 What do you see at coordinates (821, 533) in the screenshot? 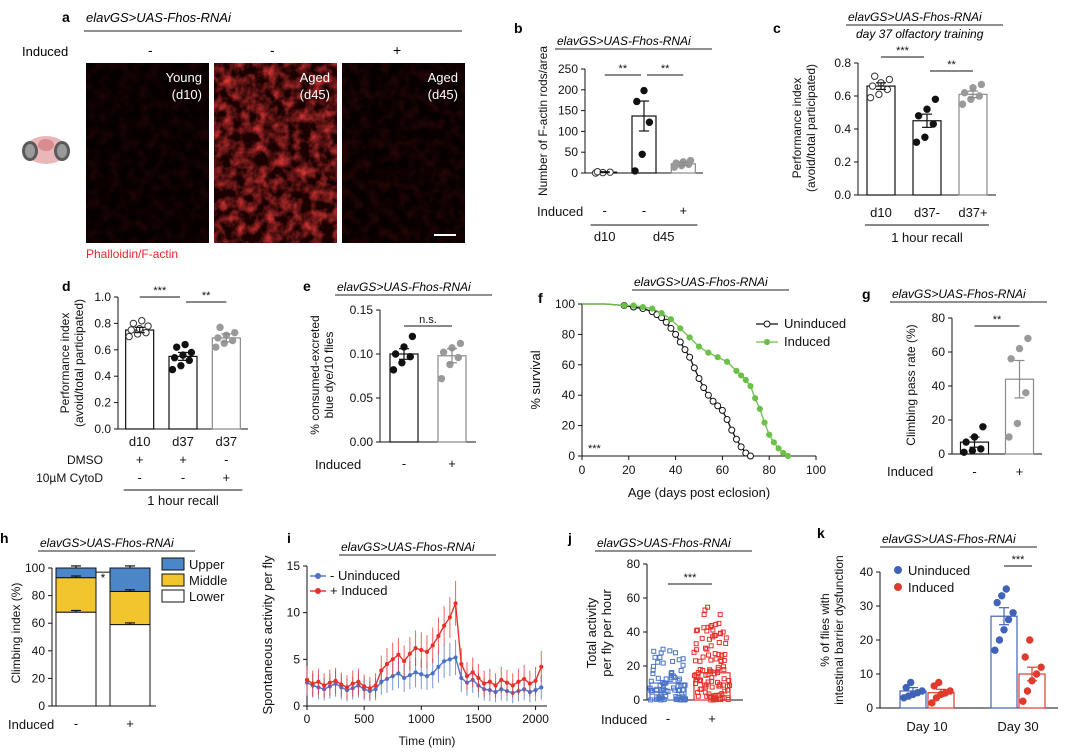
I see `panel-letter: k` at bounding box center [821, 533].